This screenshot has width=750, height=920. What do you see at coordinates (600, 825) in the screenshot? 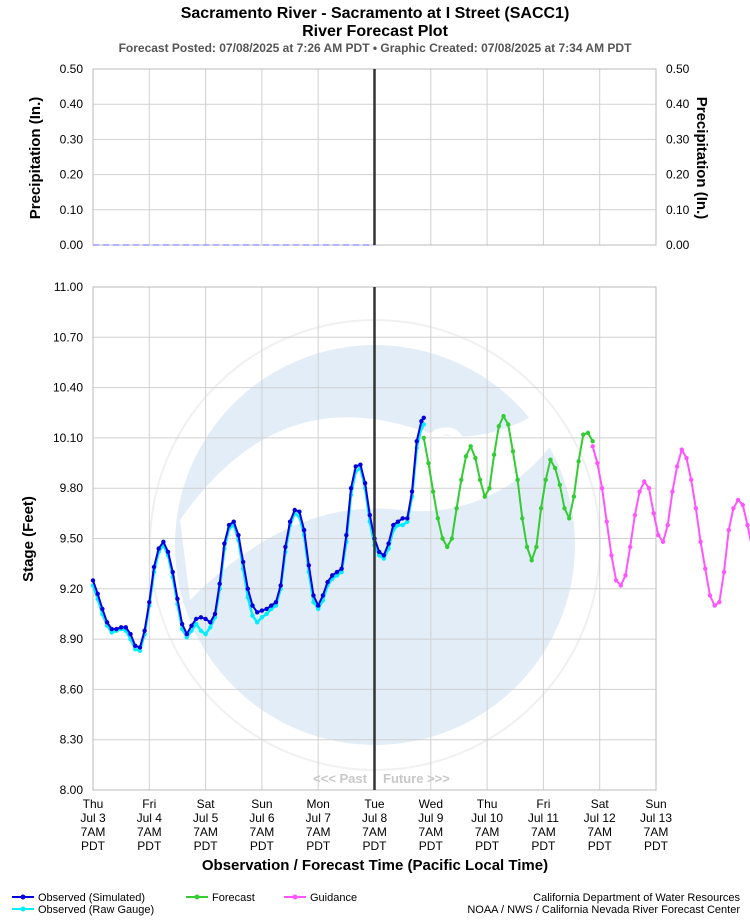
I see `stage-x-tick: Sat Jul 12 7AM PDT` at bounding box center [600, 825].